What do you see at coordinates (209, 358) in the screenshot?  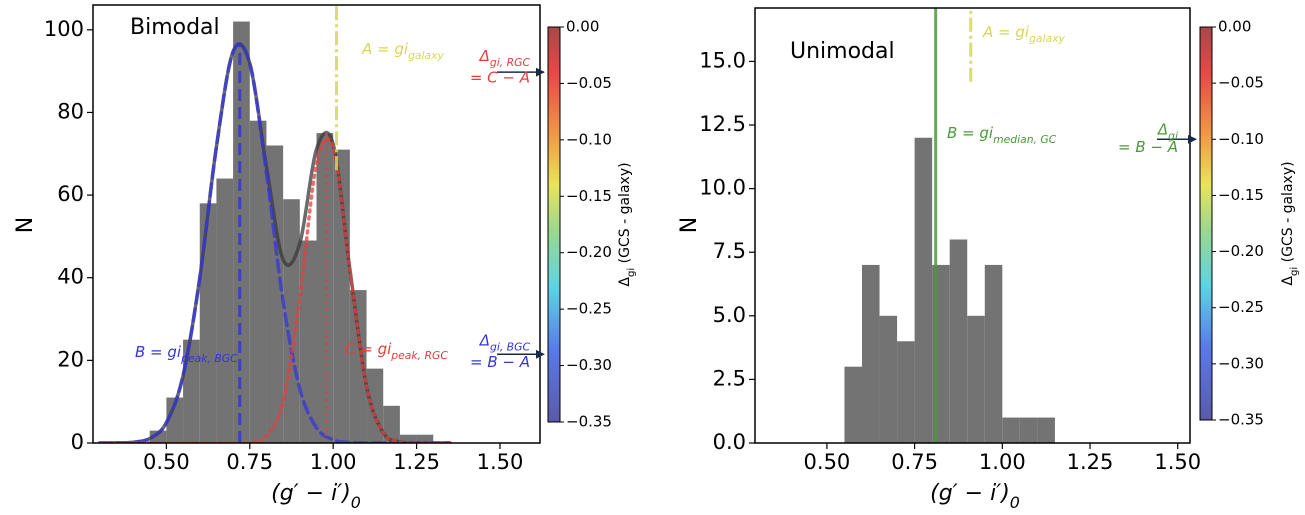 I see `reference-label-sub: peak, BGC` at bounding box center [209, 358].